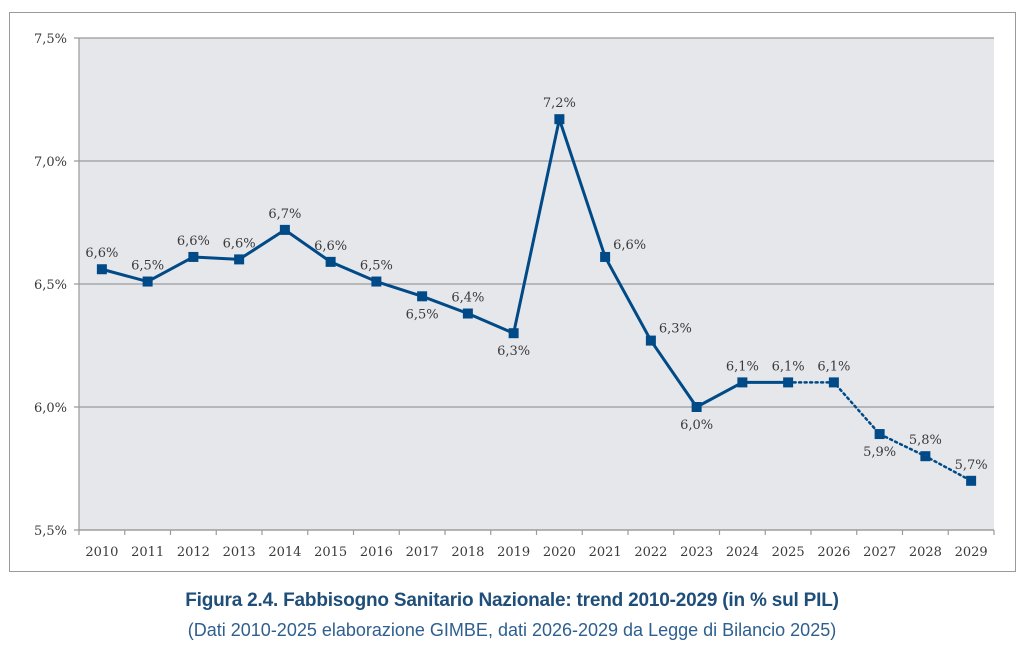 The width and height of the screenshot is (1024, 662). Describe the element at coordinates (925, 440) in the screenshot. I see `data-label: 5,8%` at that location.